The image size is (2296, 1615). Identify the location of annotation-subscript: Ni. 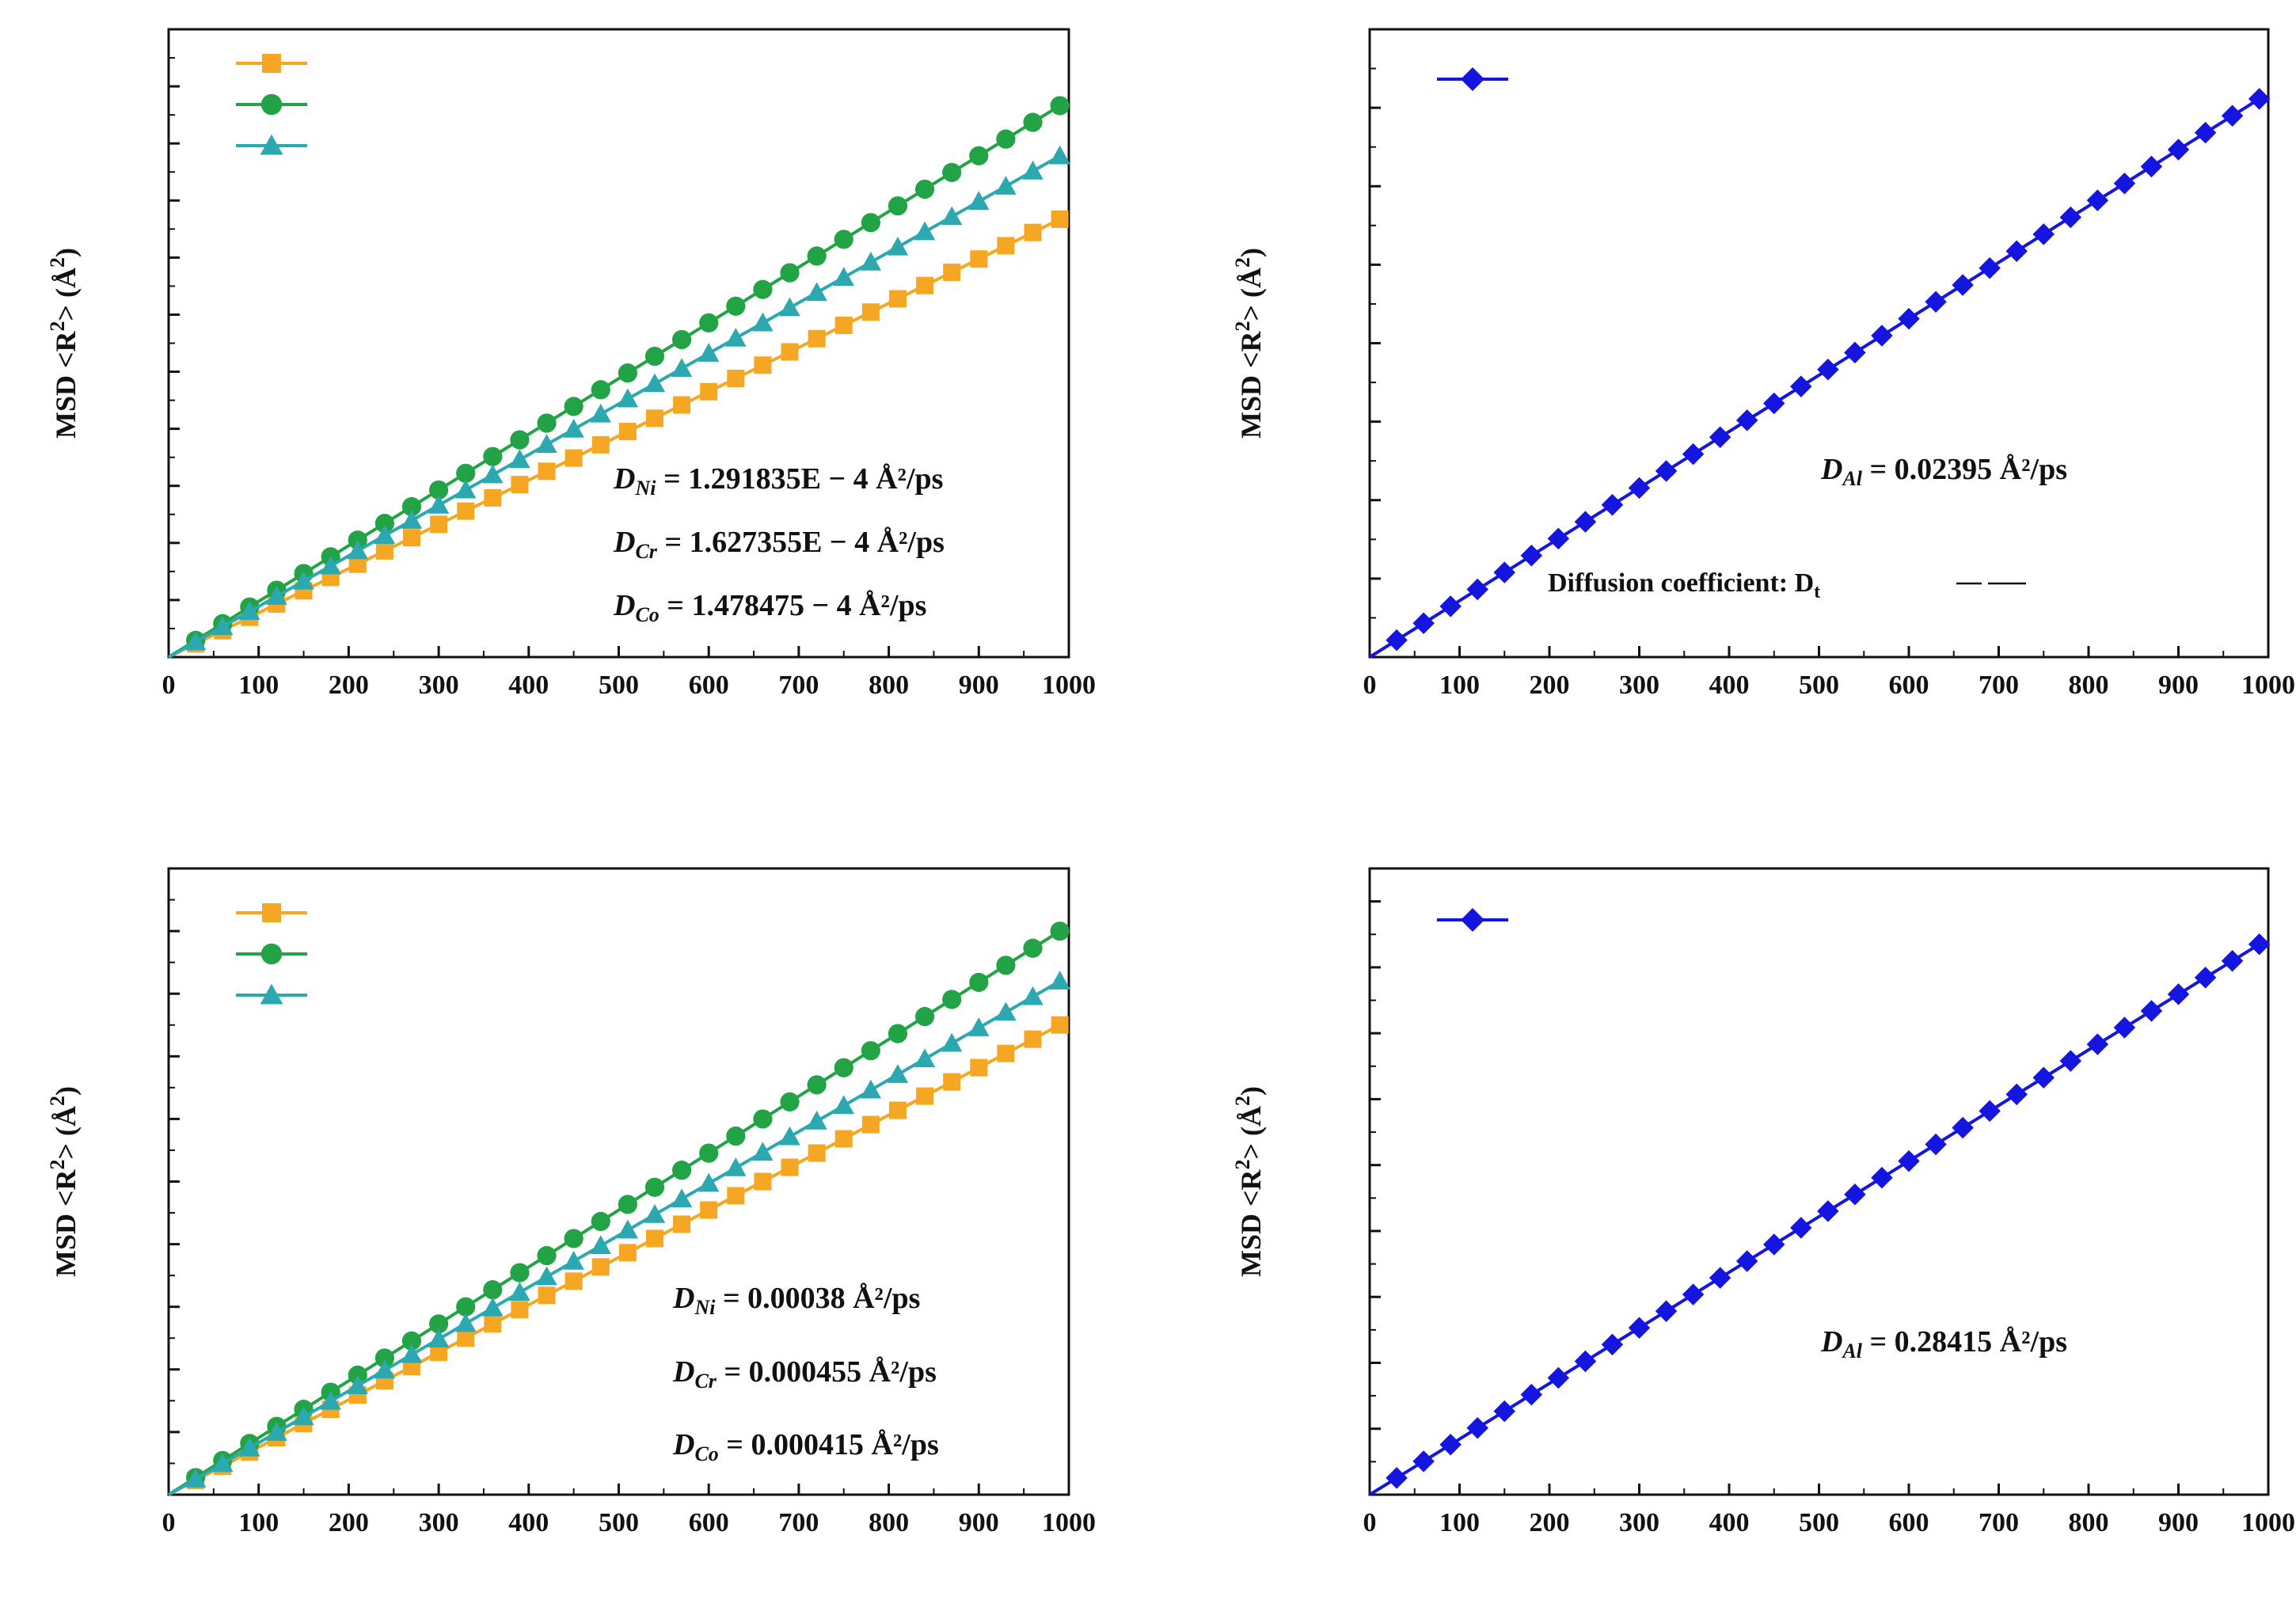
(645, 488).